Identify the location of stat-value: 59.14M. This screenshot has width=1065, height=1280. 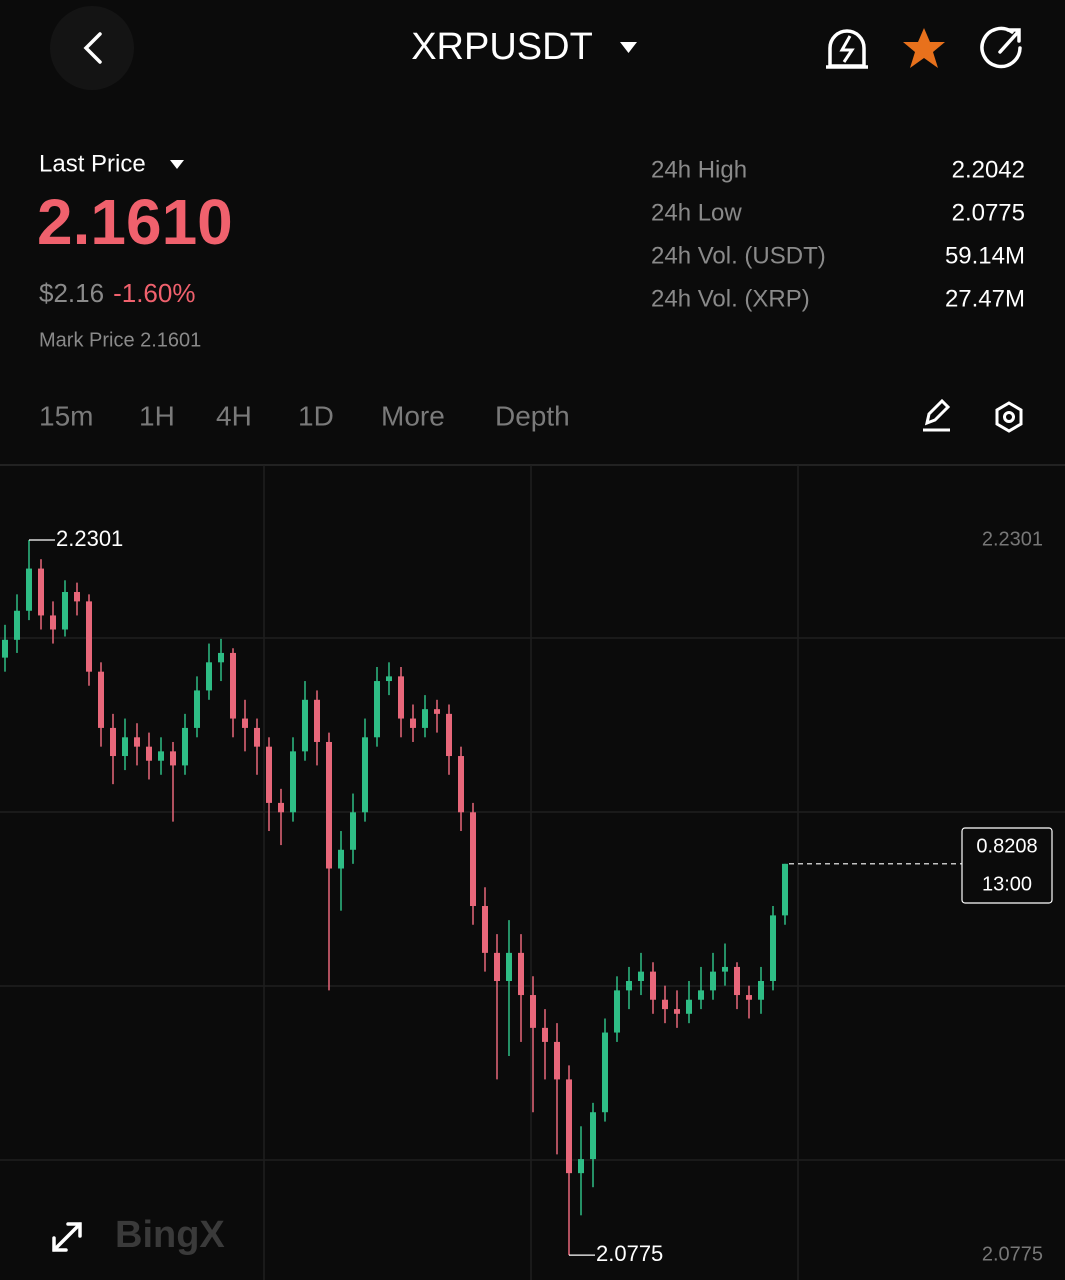
(985, 255).